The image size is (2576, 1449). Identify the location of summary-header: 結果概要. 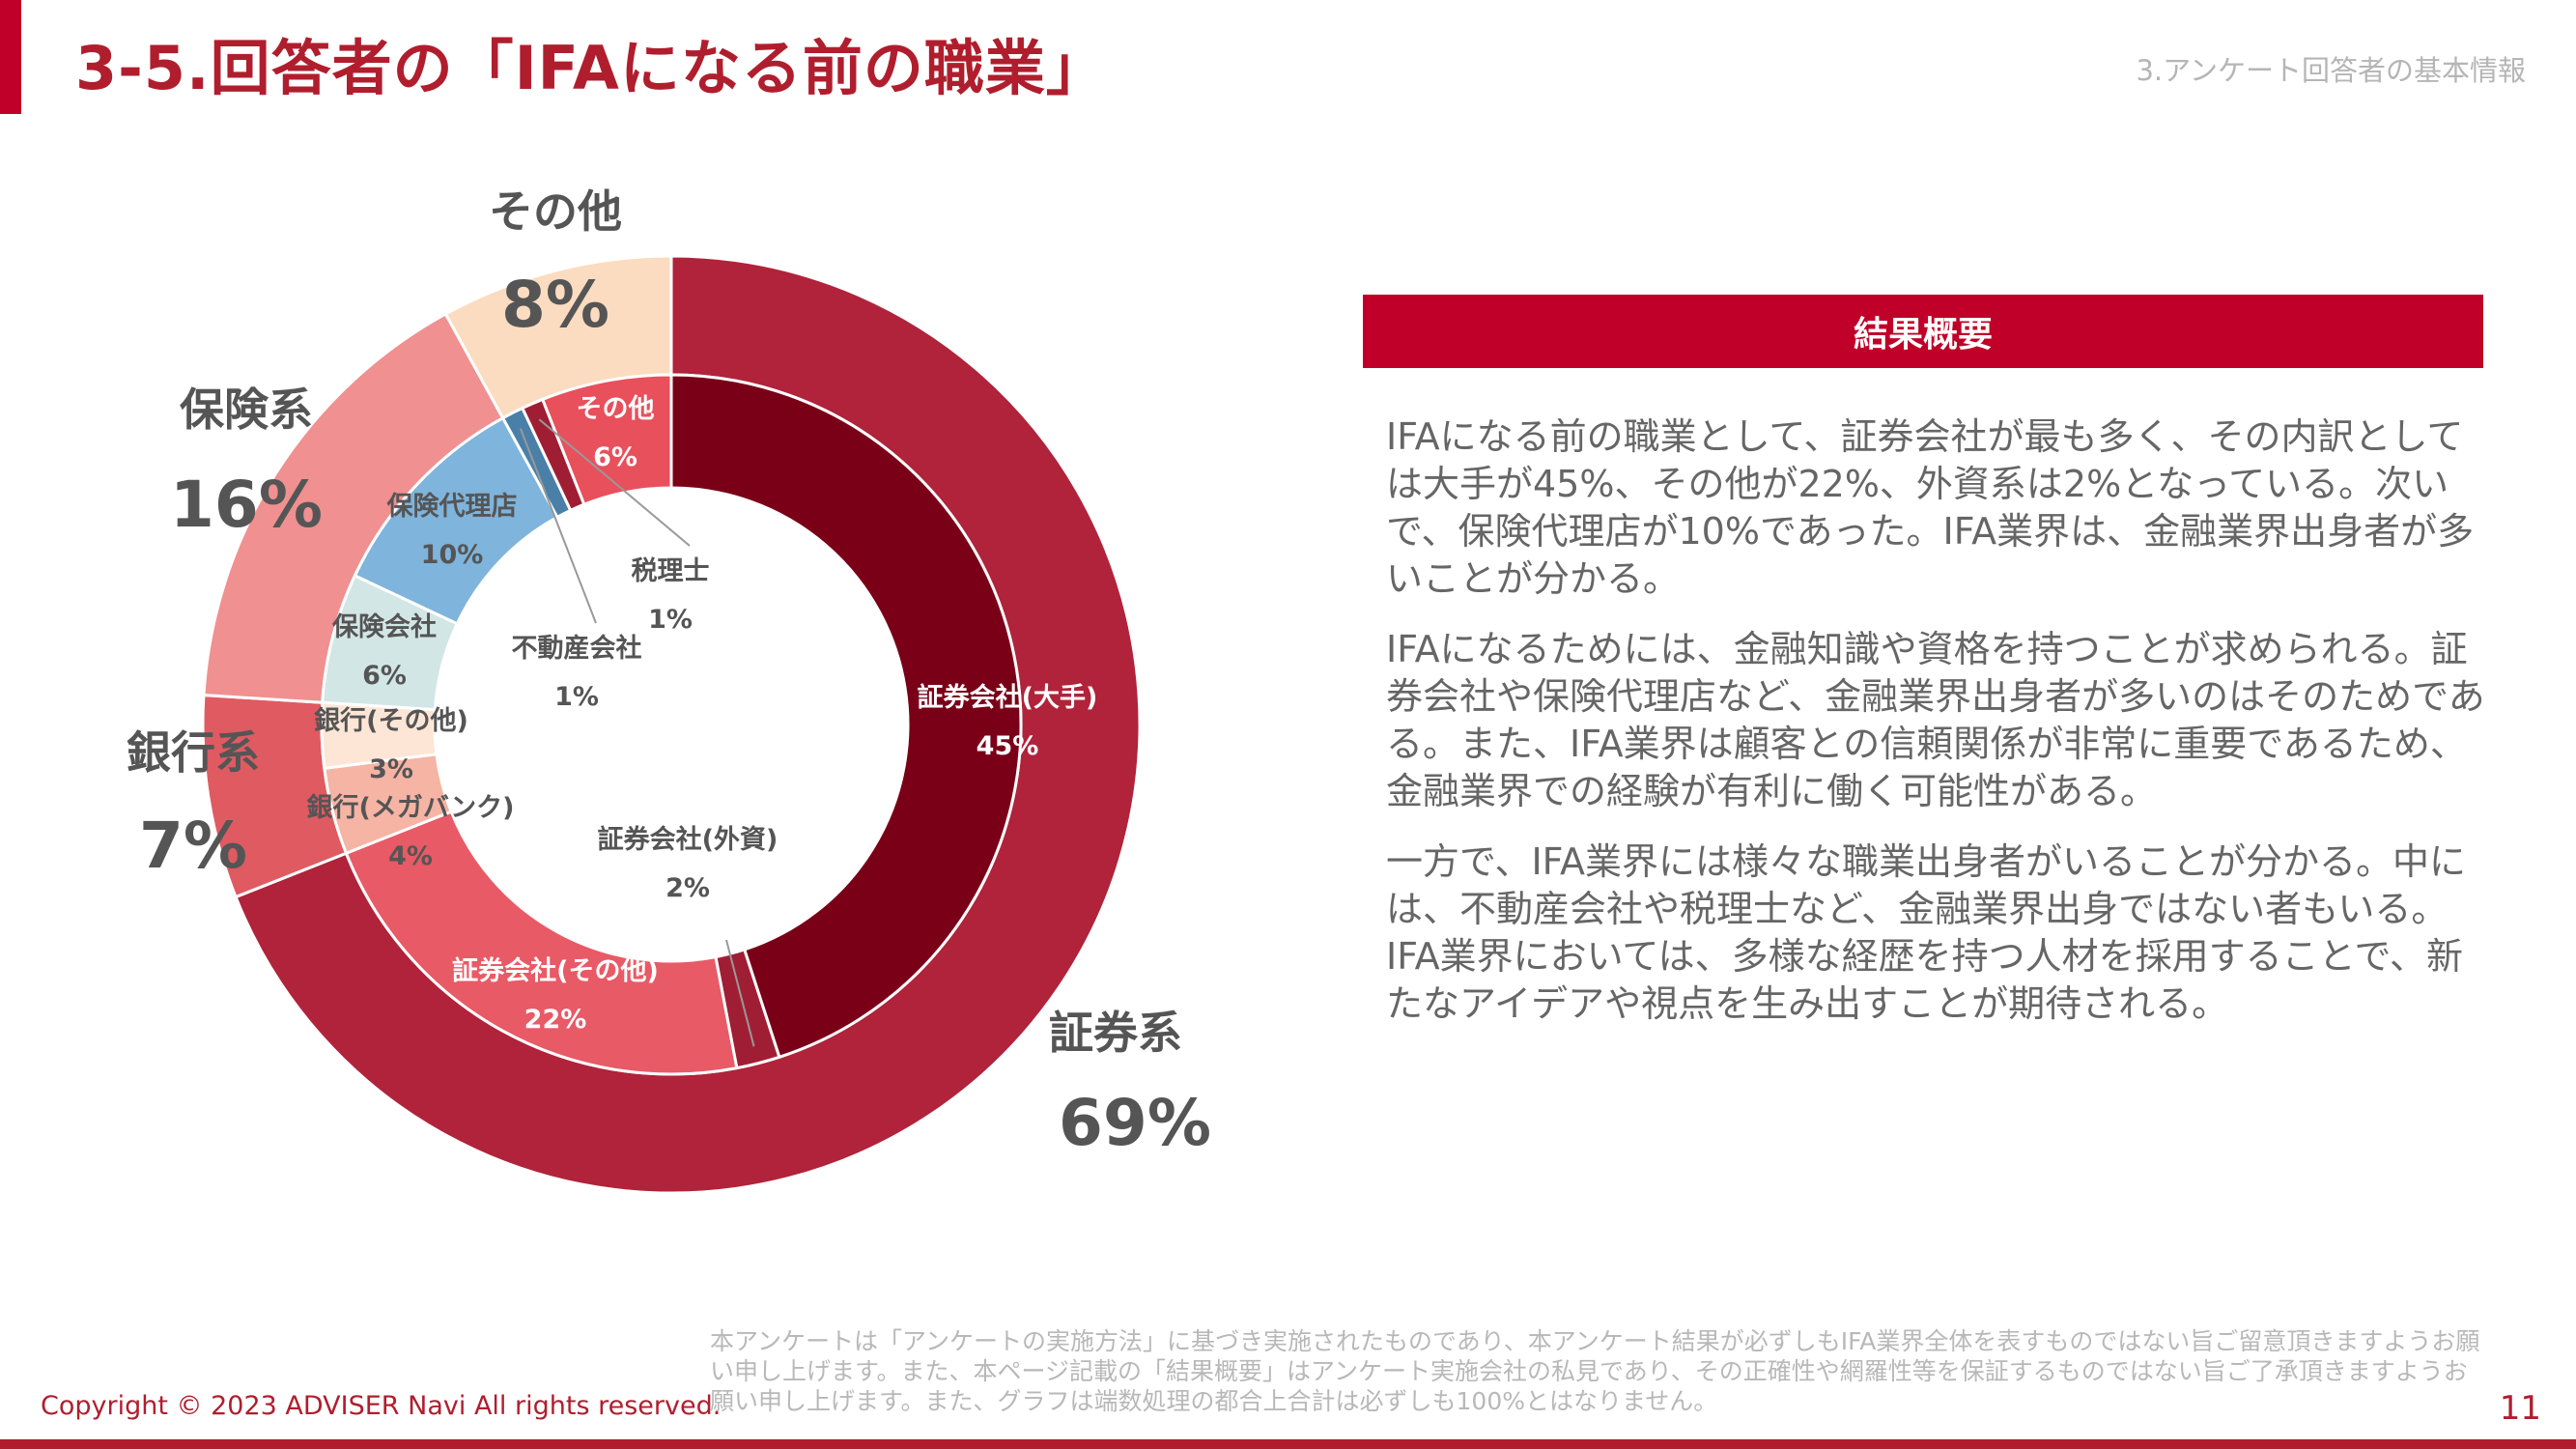
(1923, 331).